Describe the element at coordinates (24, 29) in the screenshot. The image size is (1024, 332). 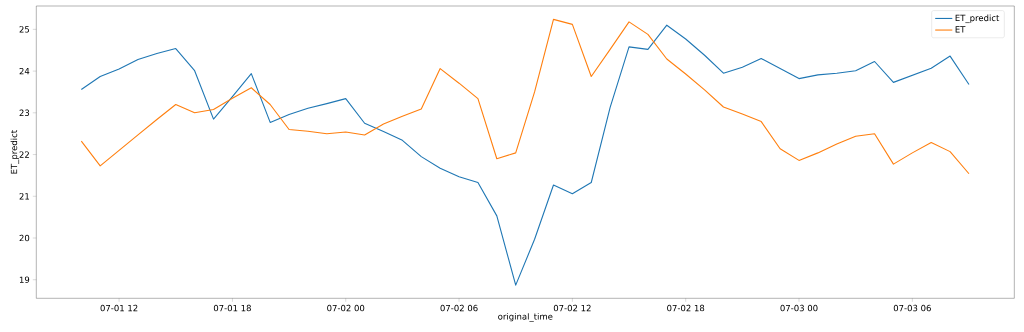
I see `y-tick-label: 25` at that location.